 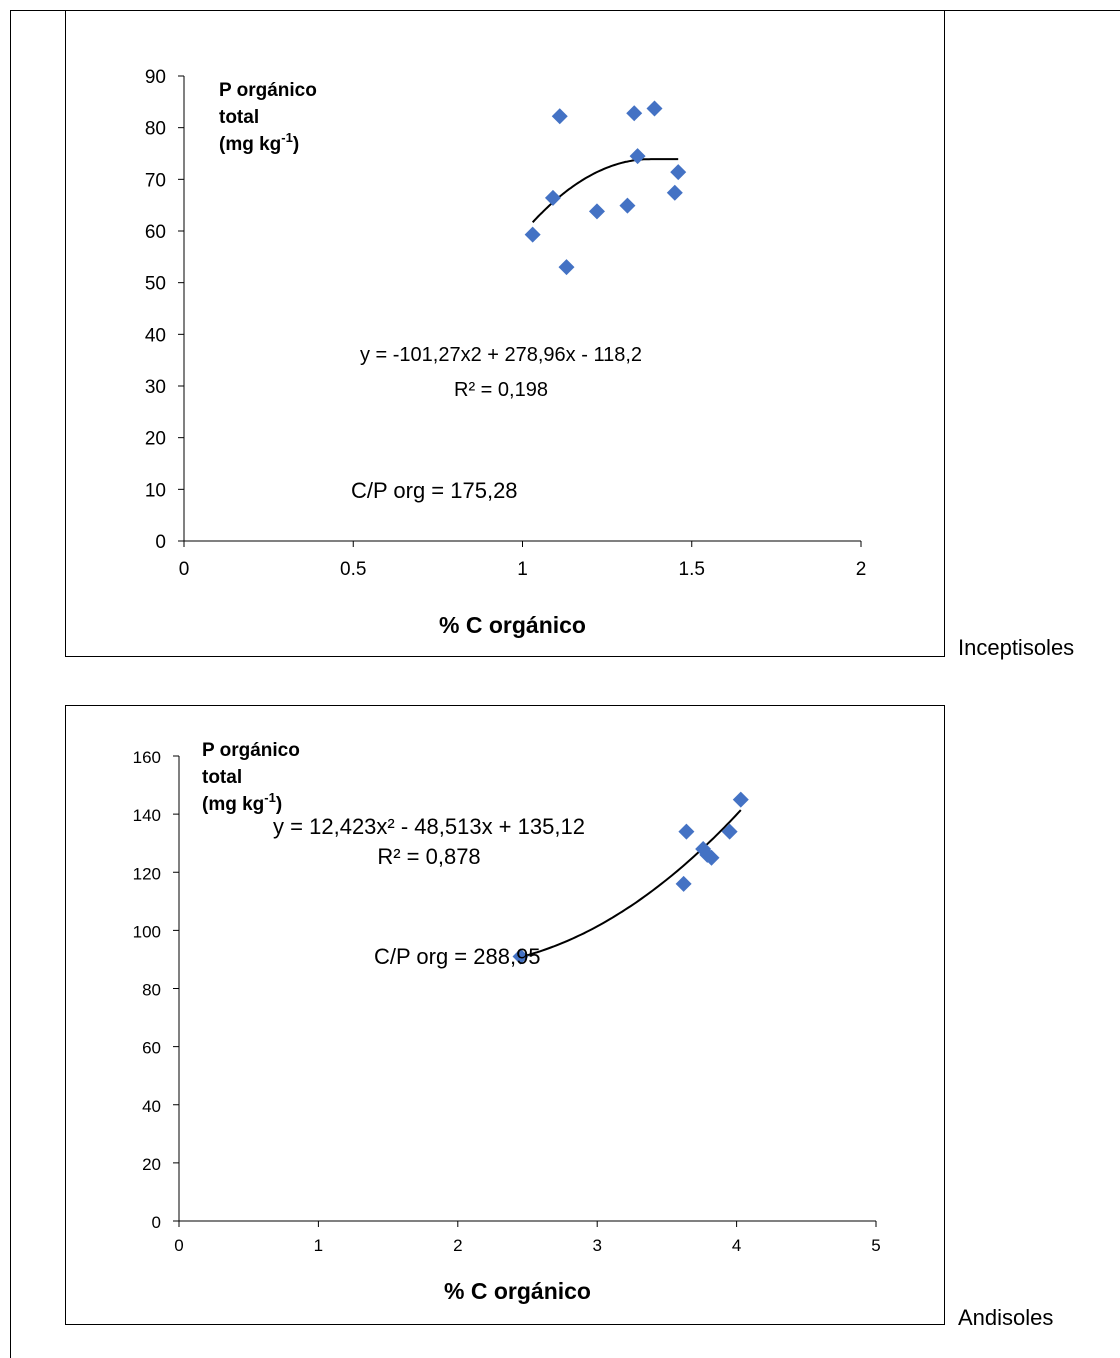 What do you see at coordinates (596, 1245) in the screenshot?
I see `x-tick-label: 3` at bounding box center [596, 1245].